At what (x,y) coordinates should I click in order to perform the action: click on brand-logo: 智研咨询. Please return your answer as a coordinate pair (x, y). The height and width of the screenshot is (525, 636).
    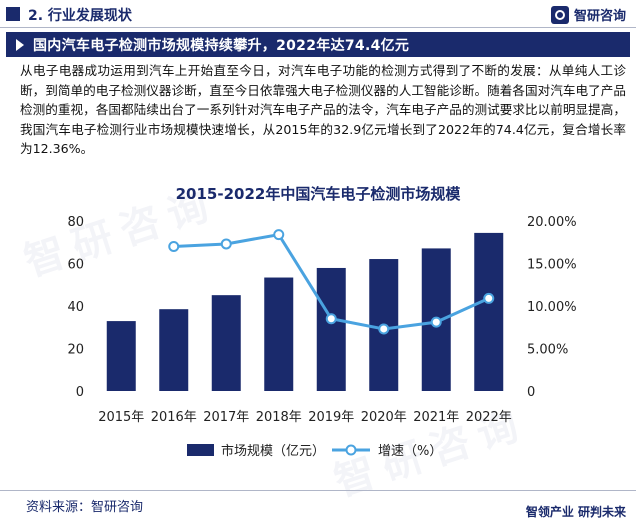
    Looking at the image, I should click on (588, 14).